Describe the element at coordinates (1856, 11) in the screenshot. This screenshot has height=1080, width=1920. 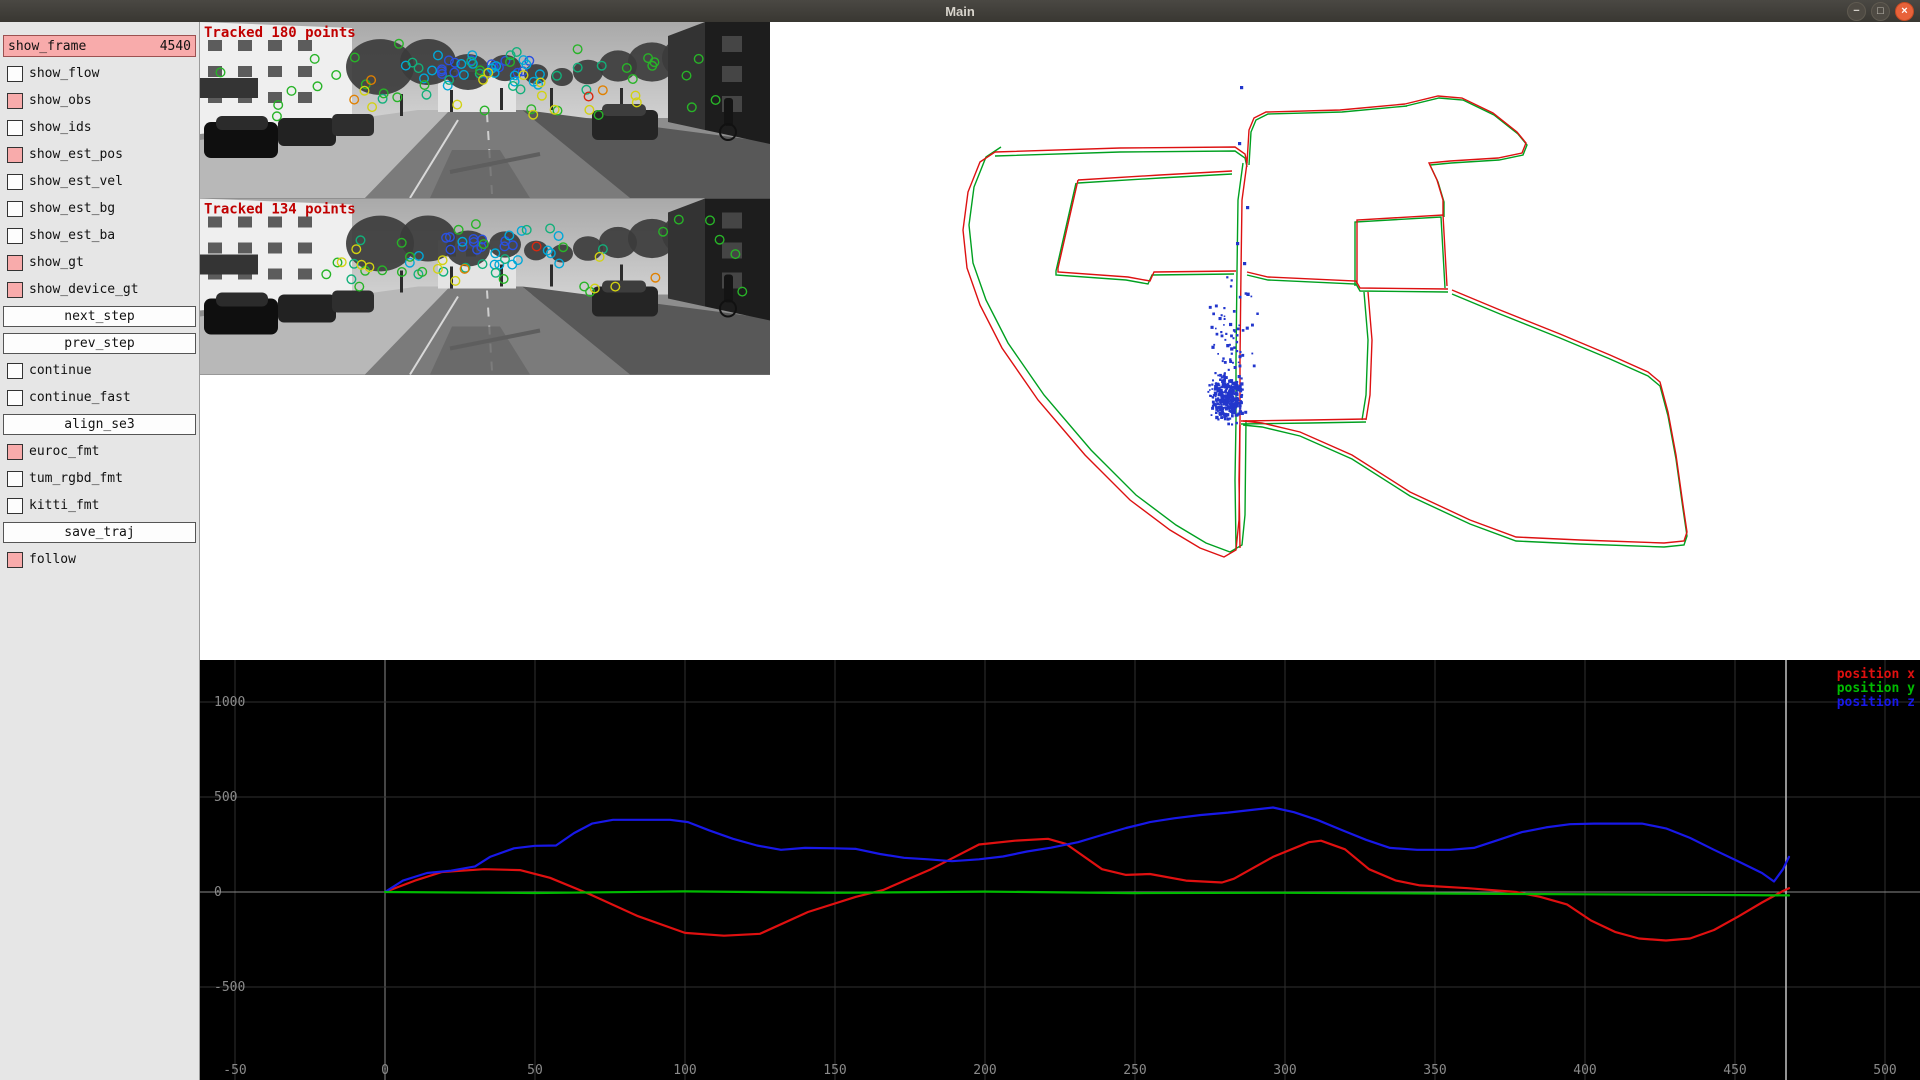
I see `minimize-button: −` at that location.